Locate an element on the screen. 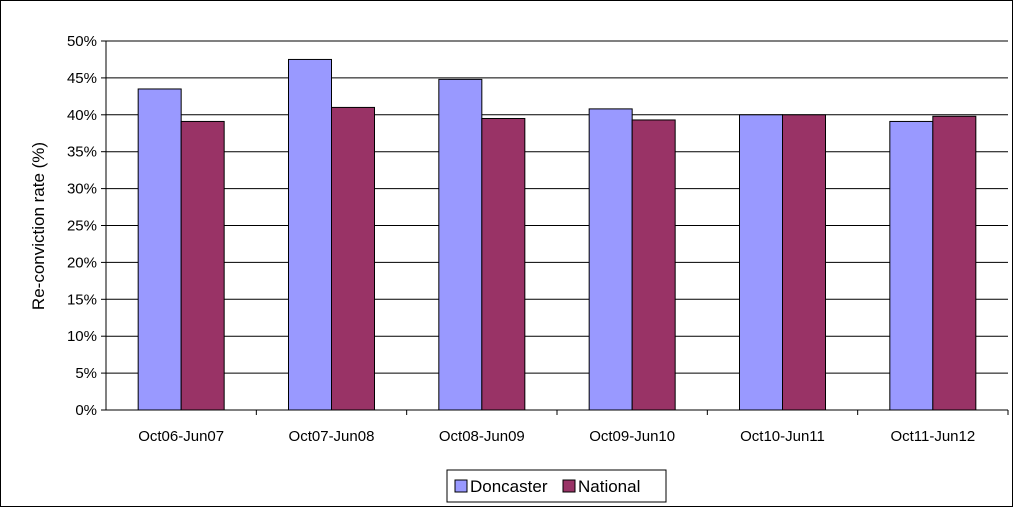 The image size is (1013, 507). y-tick-label: 35% is located at coordinates (82, 152).